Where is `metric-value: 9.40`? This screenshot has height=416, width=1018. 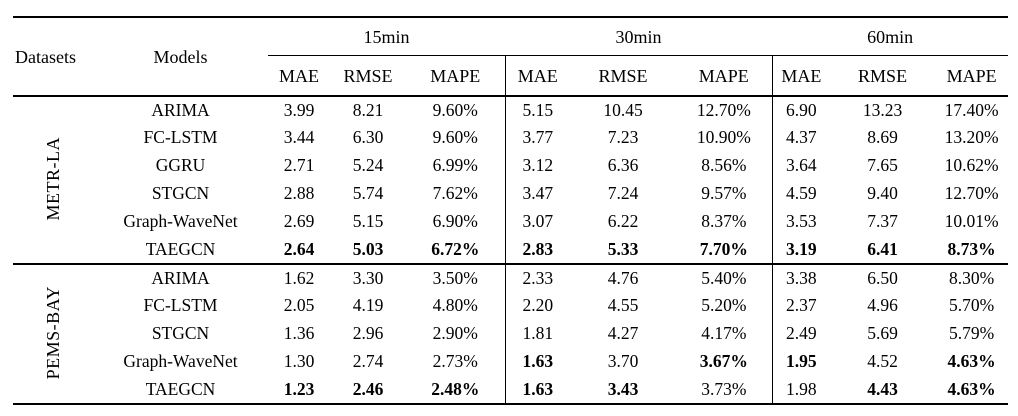 metric-value: 9.40 is located at coordinates (882, 193).